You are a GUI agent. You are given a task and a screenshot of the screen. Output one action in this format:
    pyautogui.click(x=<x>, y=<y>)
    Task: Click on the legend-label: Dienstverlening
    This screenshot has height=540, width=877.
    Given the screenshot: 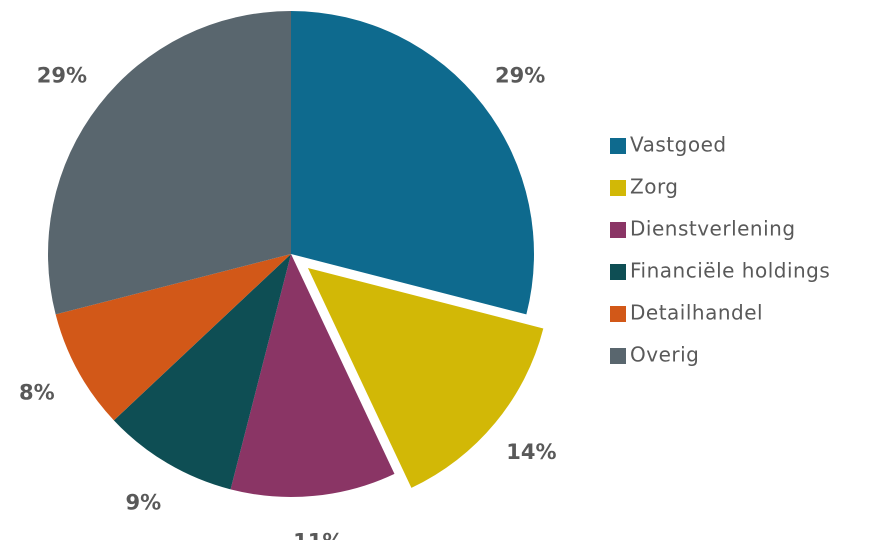 What is the action you would take?
    pyautogui.click(x=713, y=229)
    